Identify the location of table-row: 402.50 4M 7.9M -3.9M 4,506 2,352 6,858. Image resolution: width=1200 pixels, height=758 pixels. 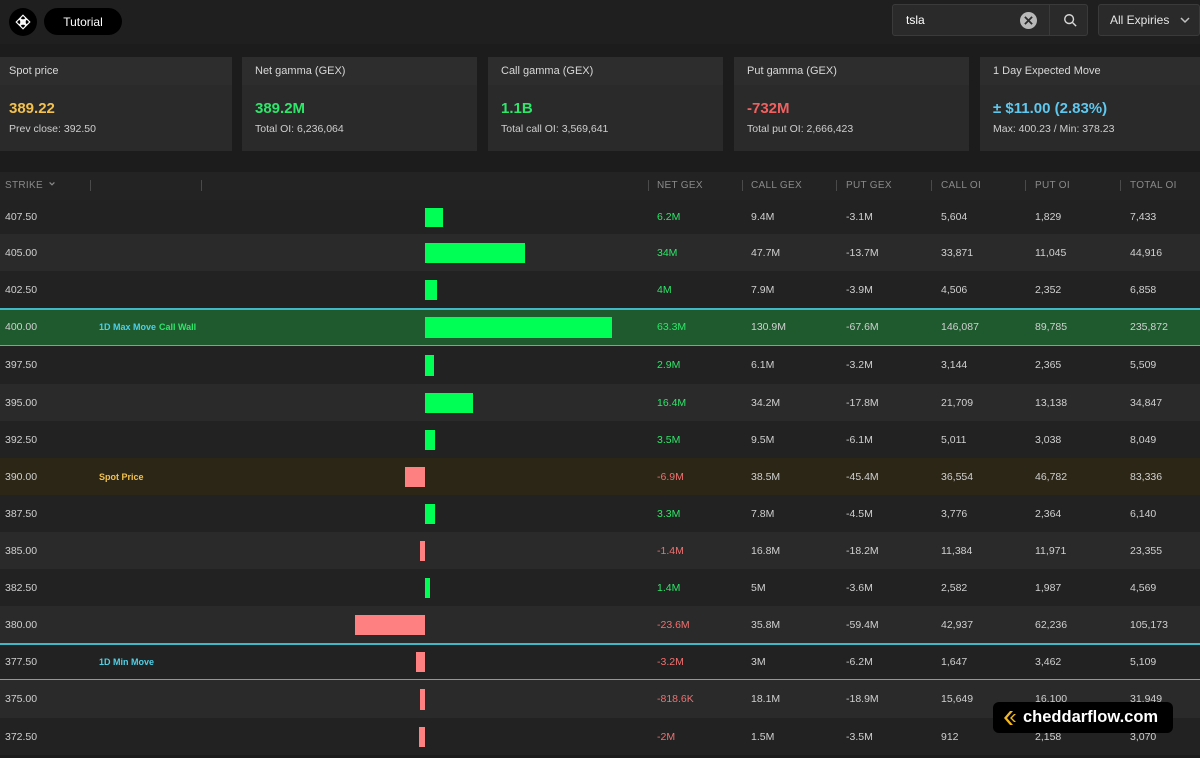
(600, 289).